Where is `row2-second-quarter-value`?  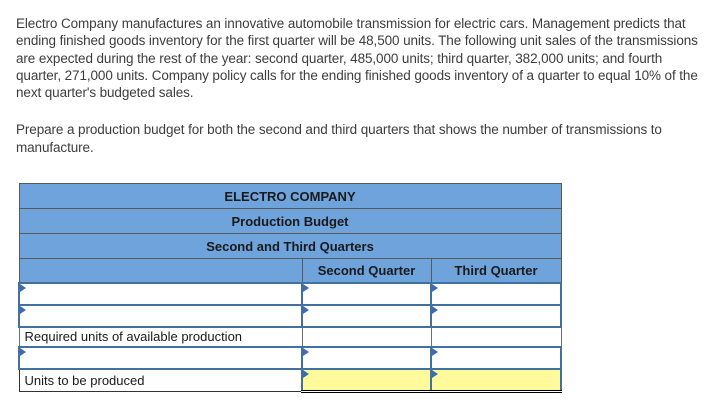
row2-second-quarter-value is located at coordinates (366, 316).